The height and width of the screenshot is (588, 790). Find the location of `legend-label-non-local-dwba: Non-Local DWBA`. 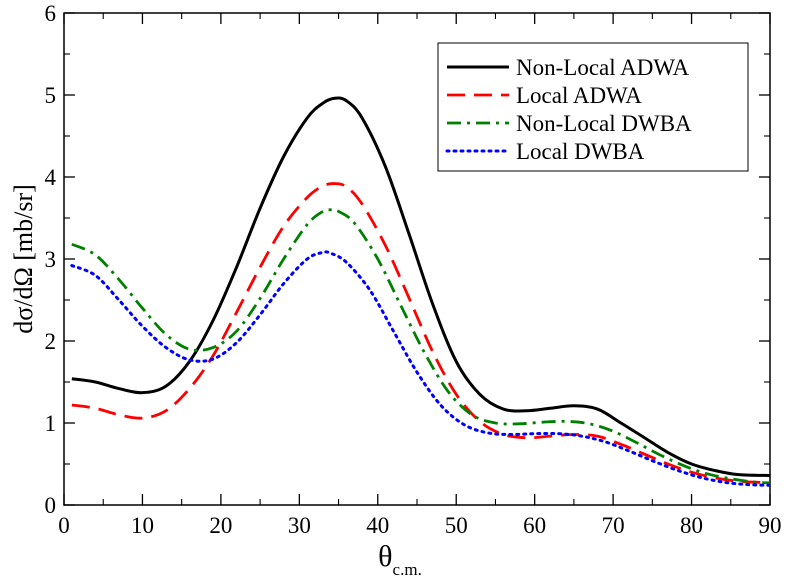

legend-label-non-local-dwba: Non-Local DWBA is located at coordinates (604, 123).